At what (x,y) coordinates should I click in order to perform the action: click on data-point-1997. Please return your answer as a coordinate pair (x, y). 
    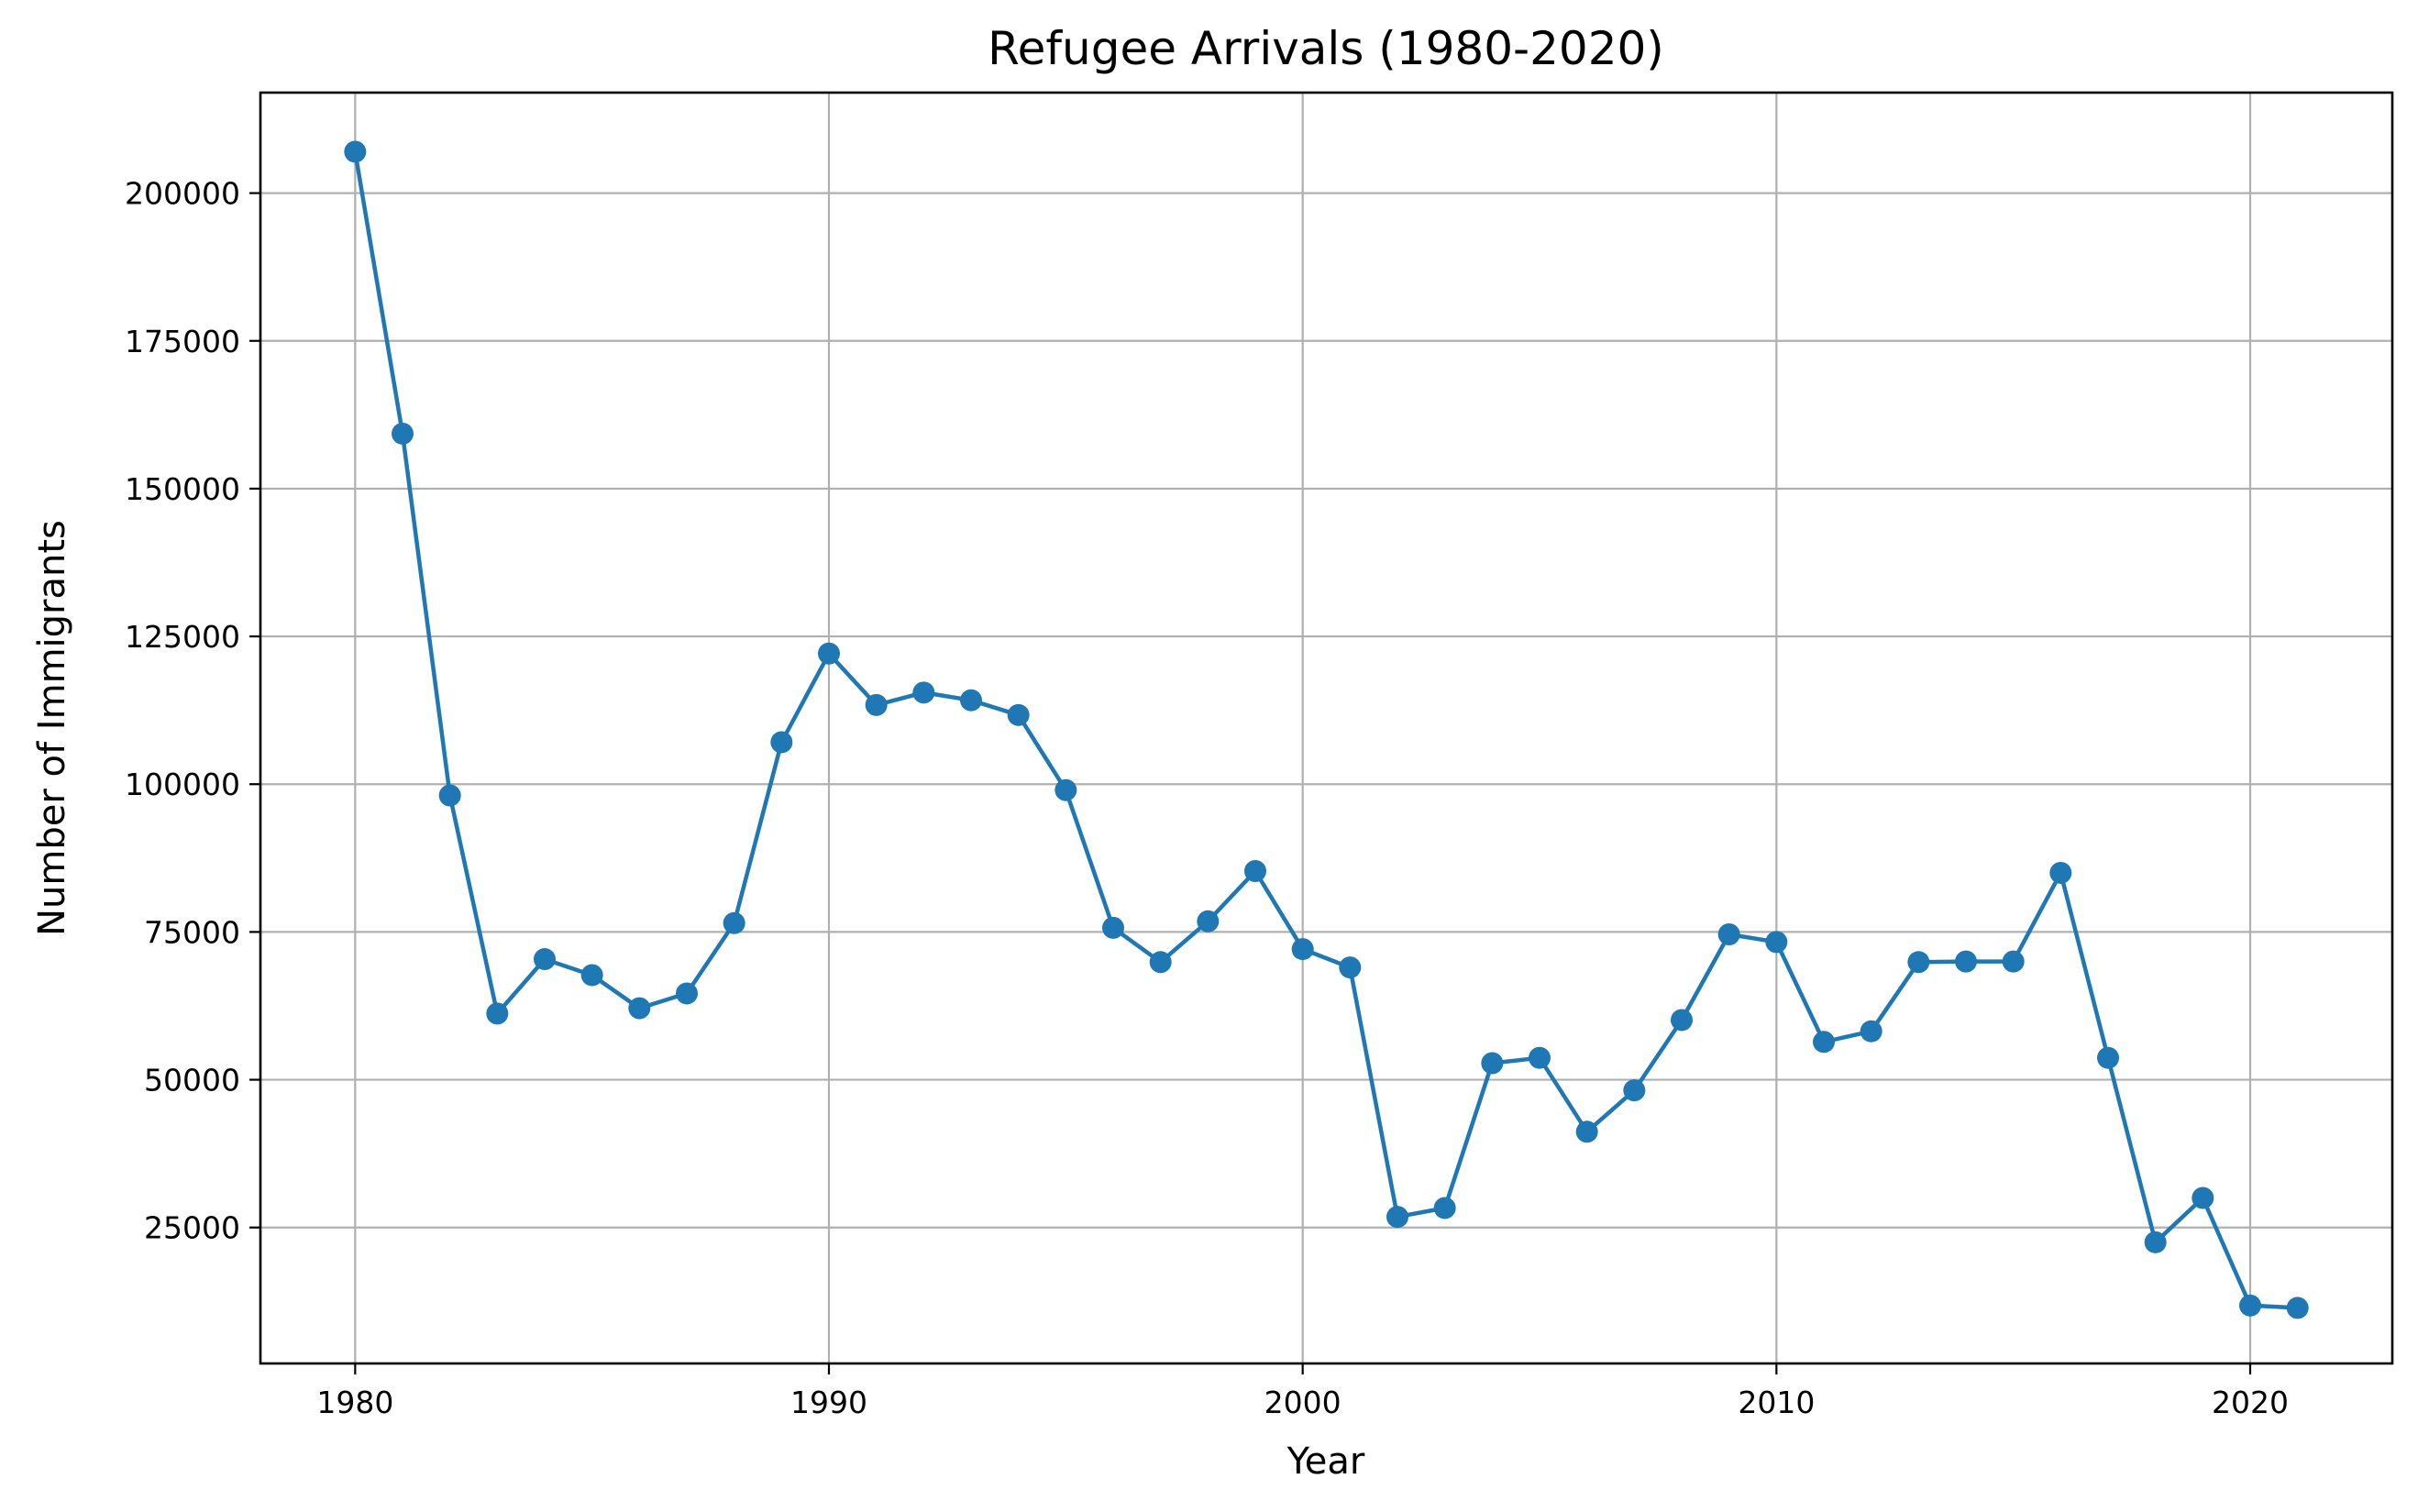
    Looking at the image, I should click on (1160, 962).